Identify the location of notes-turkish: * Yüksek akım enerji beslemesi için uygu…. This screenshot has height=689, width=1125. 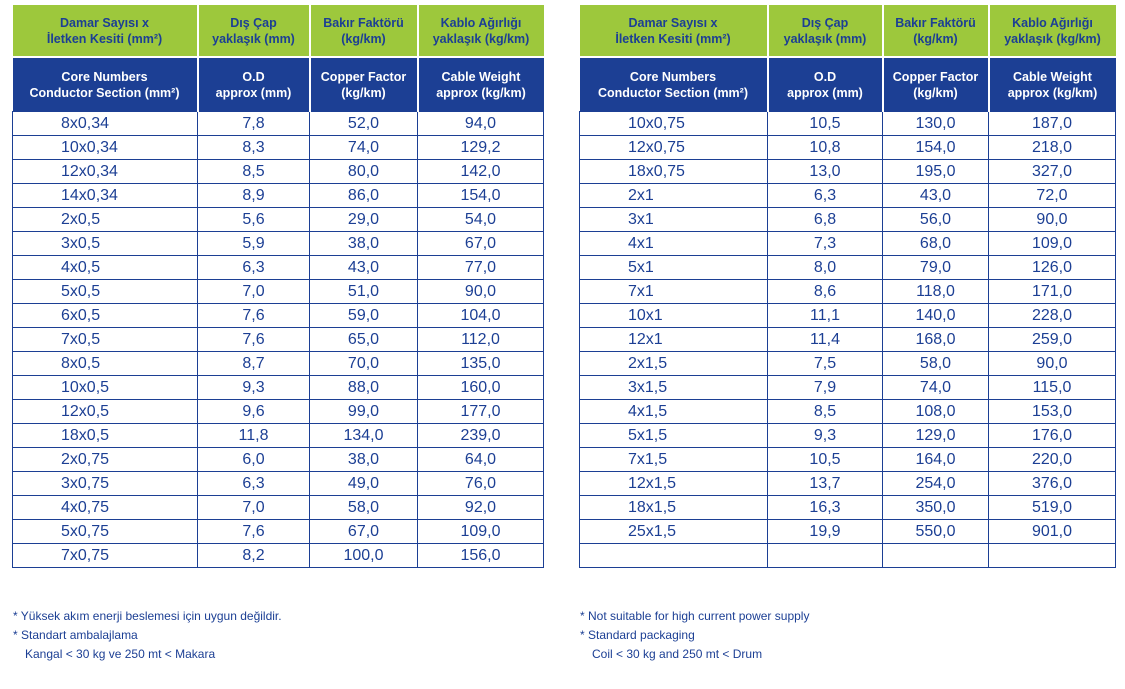
(147, 635).